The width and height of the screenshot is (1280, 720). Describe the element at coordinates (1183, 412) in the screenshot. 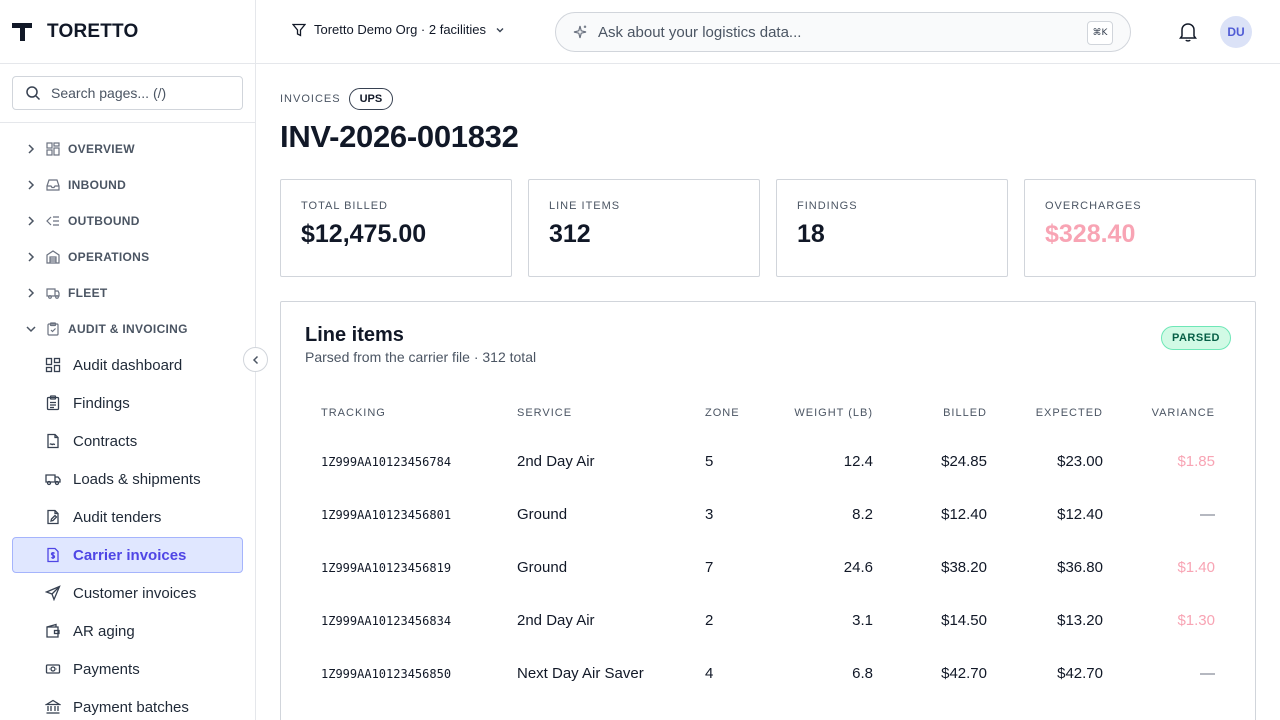

I see `column-header-variance: VARIANCE` at that location.